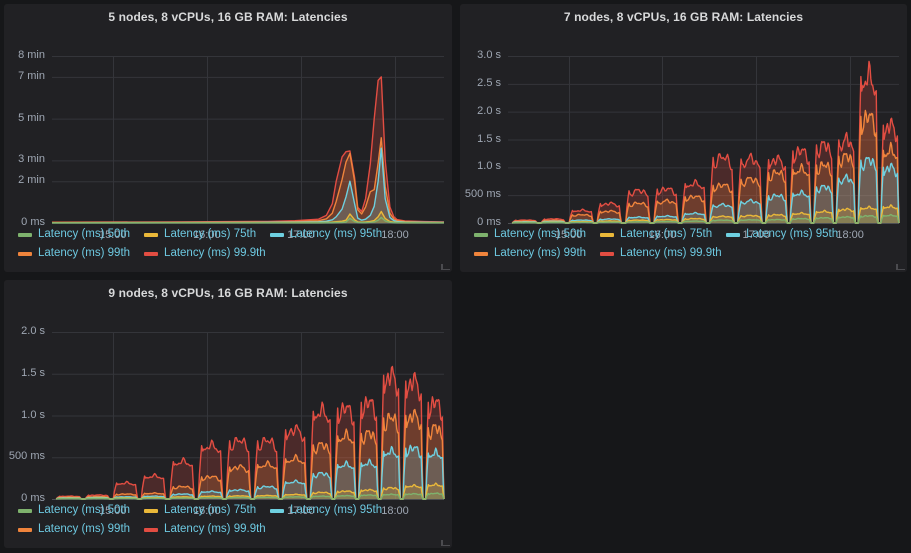 The width and height of the screenshot is (911, 553). I want to click on series-line-p75, so click(706, 214).